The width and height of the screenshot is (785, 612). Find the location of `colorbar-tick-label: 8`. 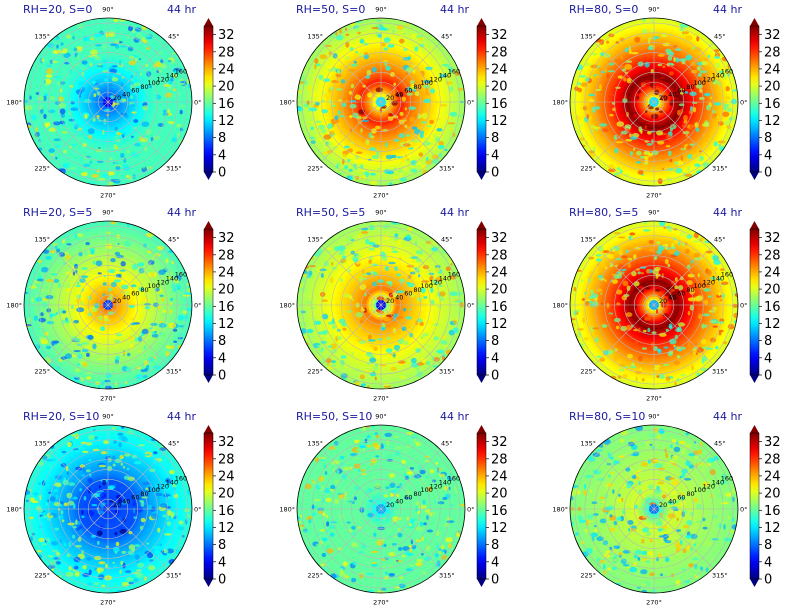

colorbar-tick-label: 8 is located at coordinates (495, 341).